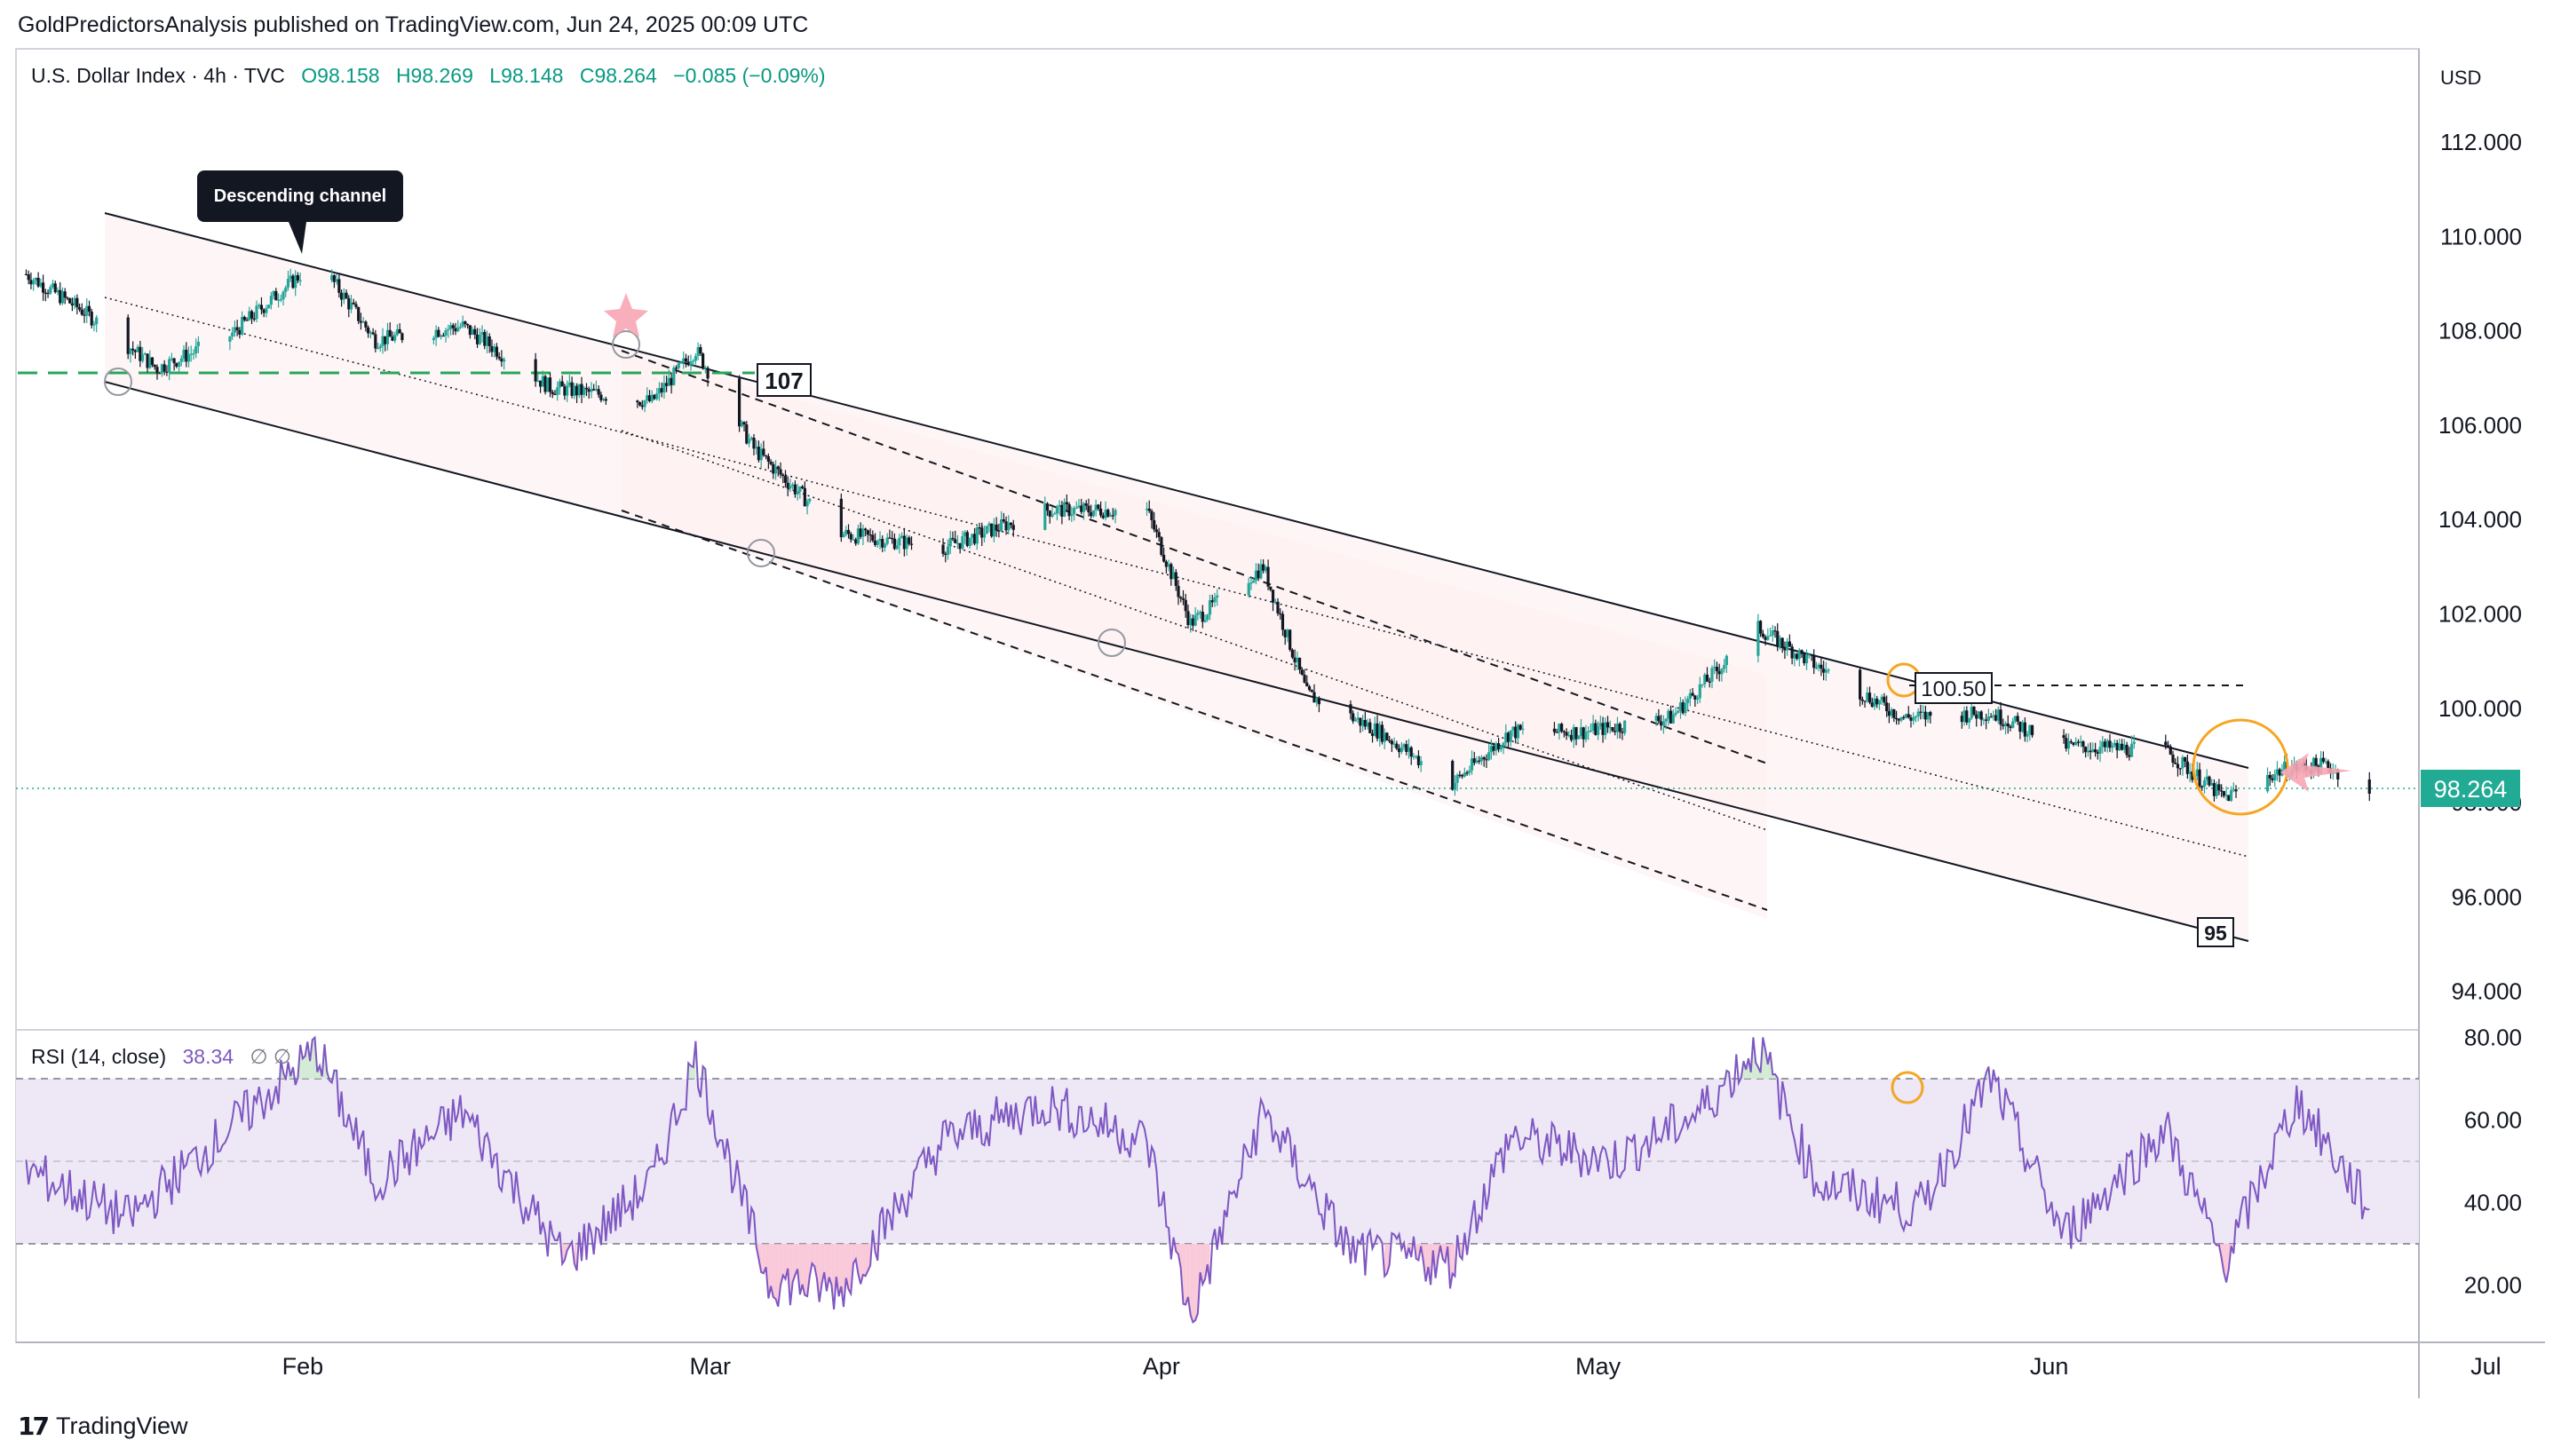  I want to click on price-tick-label: 104.000, so click(2480, 519).